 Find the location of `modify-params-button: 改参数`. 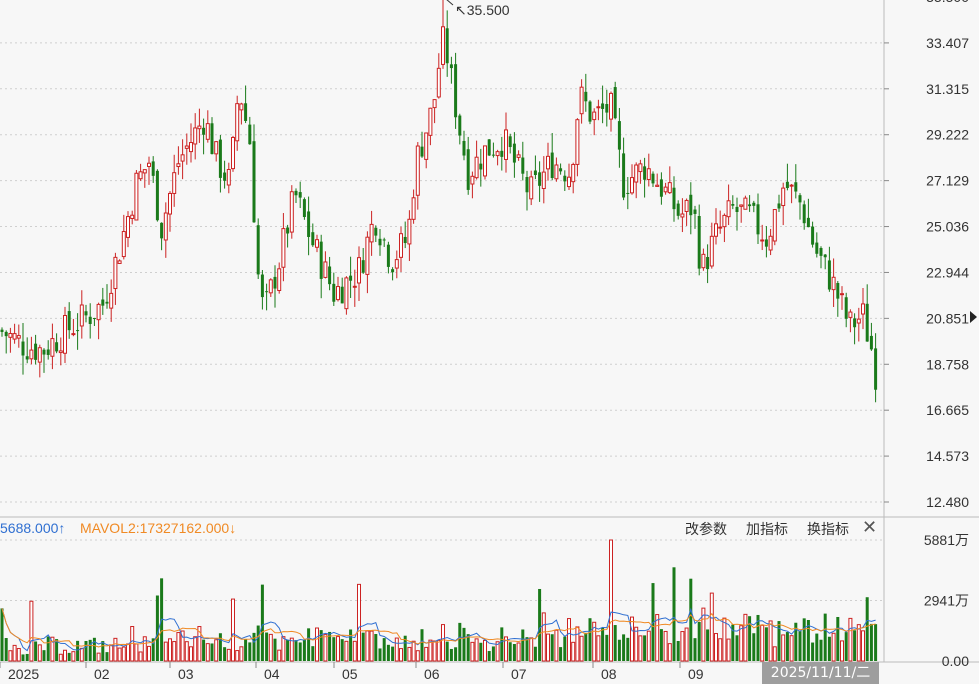

modify-params-button: 改参数 is located at coordinates (706, 530).